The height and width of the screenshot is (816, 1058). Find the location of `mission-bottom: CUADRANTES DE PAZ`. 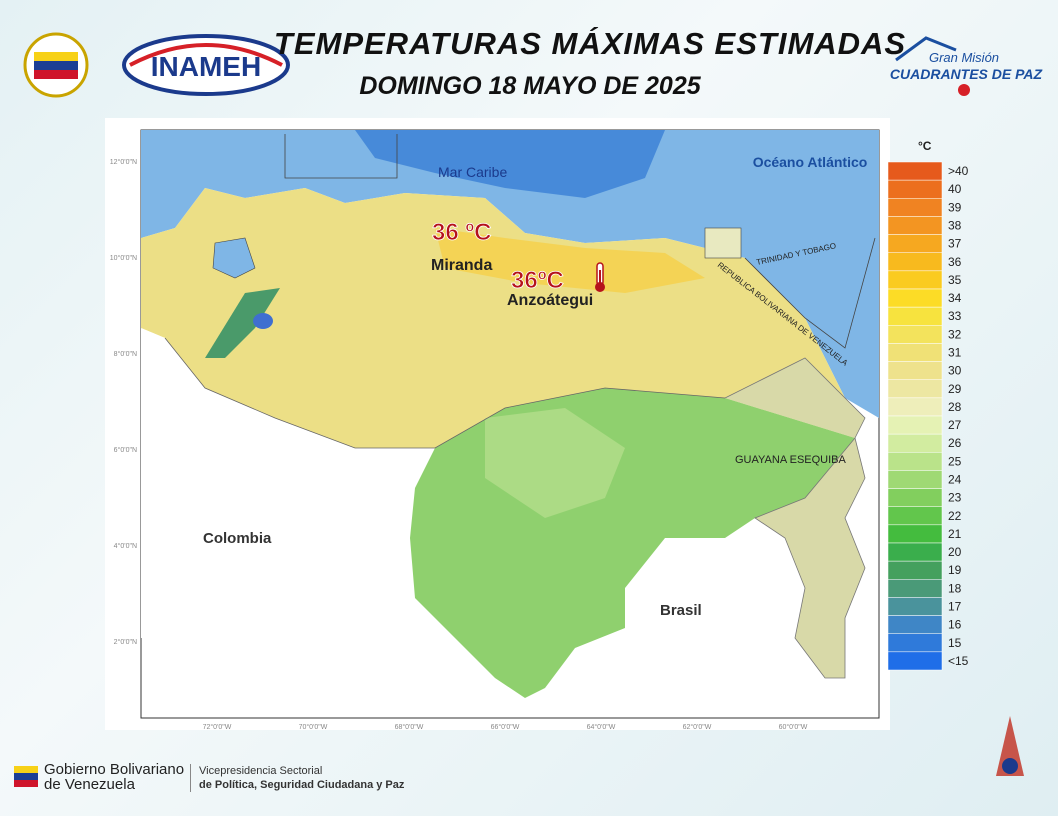

mission-bottom: CUADRANTES DE PAZ is located at coordinates (966, 74).